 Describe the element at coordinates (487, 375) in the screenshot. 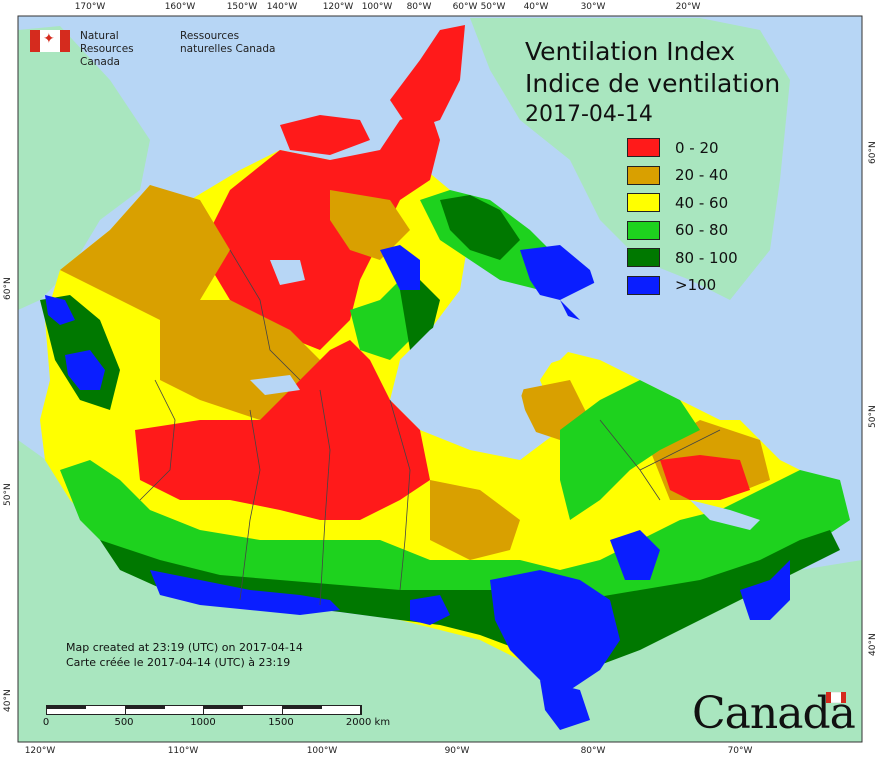

I see `hudson-bay` at that location.